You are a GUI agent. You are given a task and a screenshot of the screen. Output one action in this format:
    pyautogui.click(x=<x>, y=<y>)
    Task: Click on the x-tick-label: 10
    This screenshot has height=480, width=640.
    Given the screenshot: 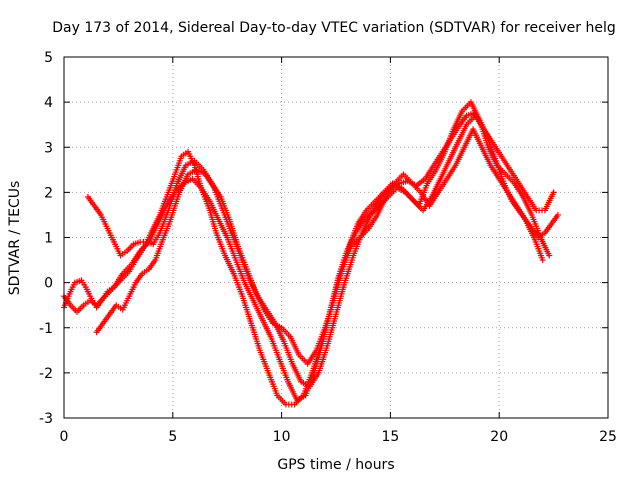 What is the action you would take?
    pyautogui.click(x=282, y=437)
    